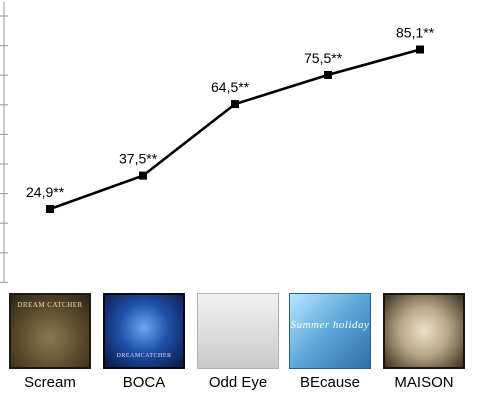 The height and width of the screenshot is (401, 480). Describe the element at coordinates (144, 331) in the screenshot. I see `album-cover-2: DREAMCATCHER` at that location.